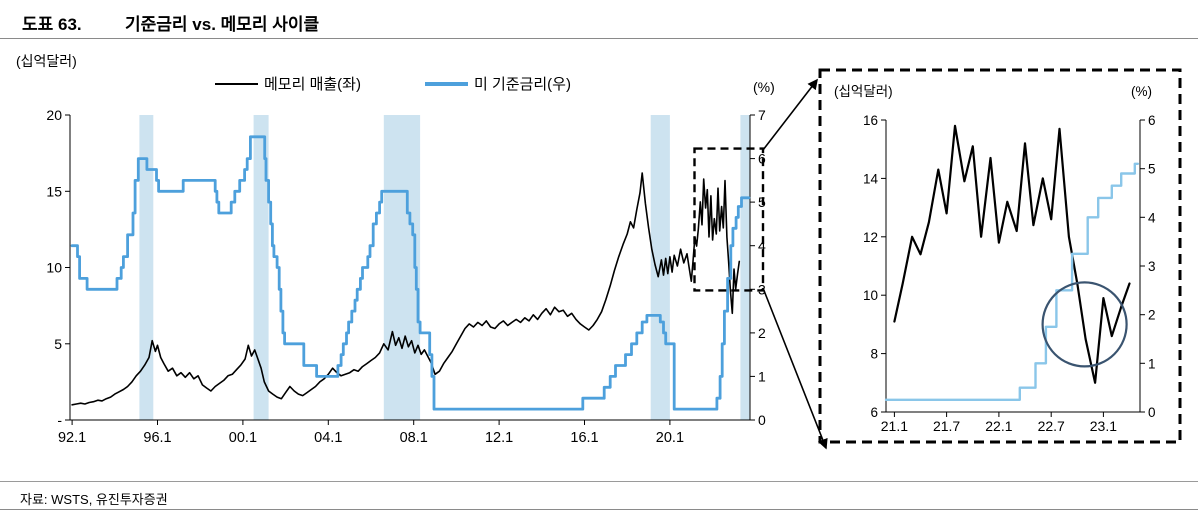 This screenshot has width=1198, height=515. I want to click on x-tick-label: 23.1, so click(1103, 426).